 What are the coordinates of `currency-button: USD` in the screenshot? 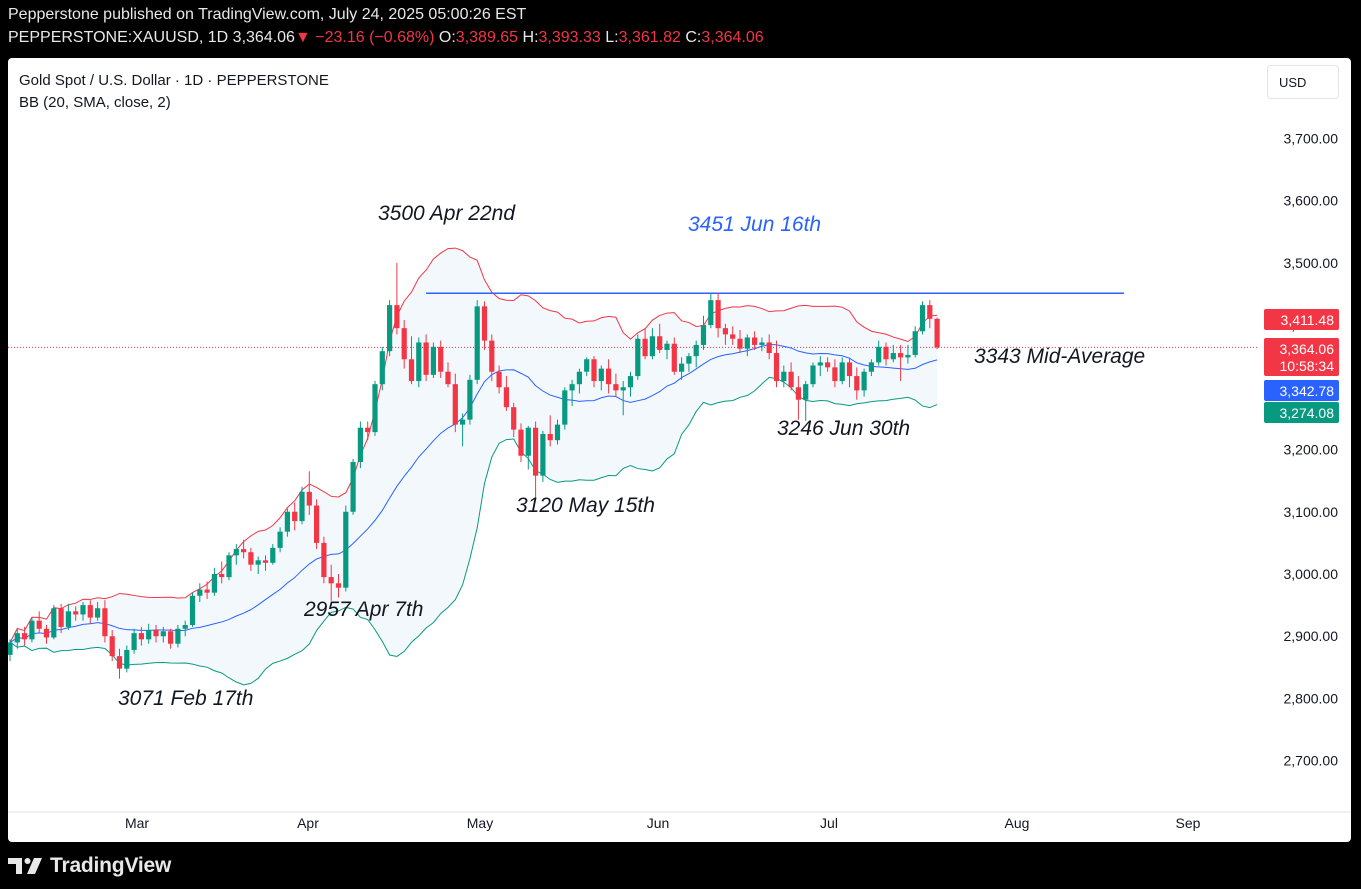 It's located at (1303, 82).